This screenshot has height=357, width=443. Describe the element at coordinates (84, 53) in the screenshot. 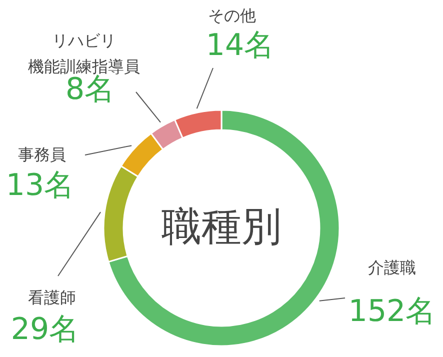

I see `slice-label: リハビリ機能訓練指導員` at that location.